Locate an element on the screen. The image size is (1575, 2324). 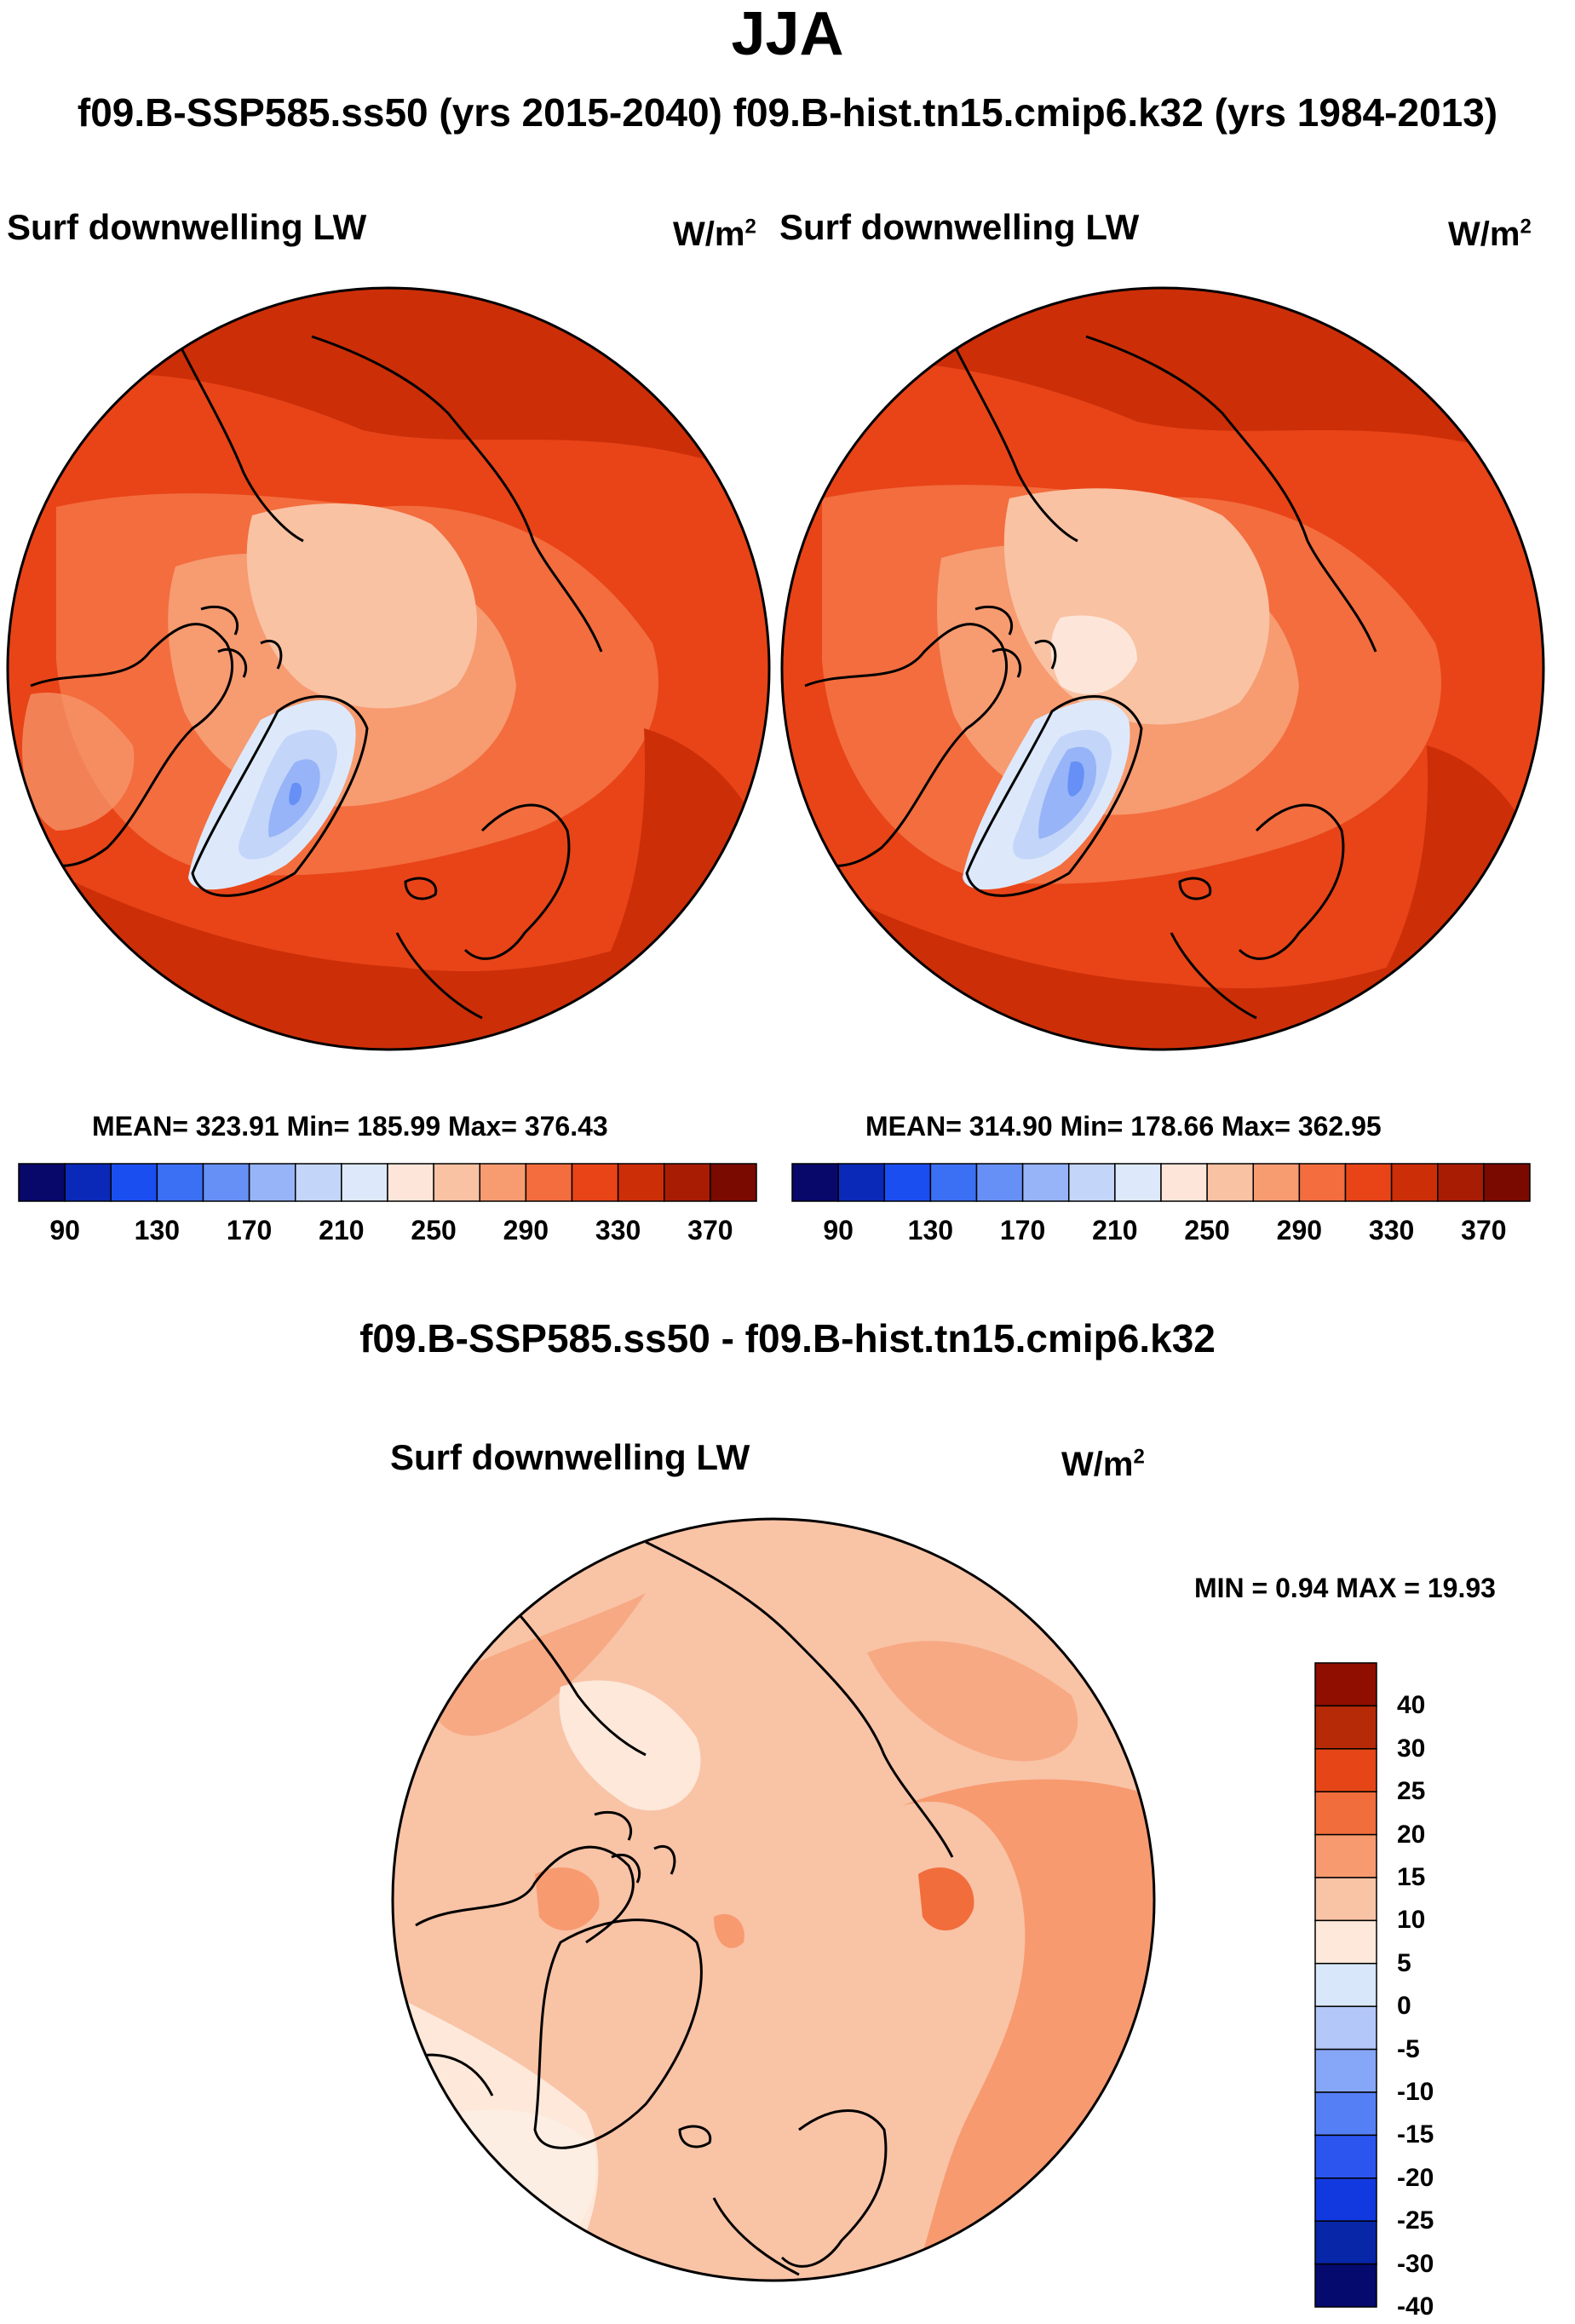
colorbar-tick-label: 30 is located at coordinates (1411, 1748).